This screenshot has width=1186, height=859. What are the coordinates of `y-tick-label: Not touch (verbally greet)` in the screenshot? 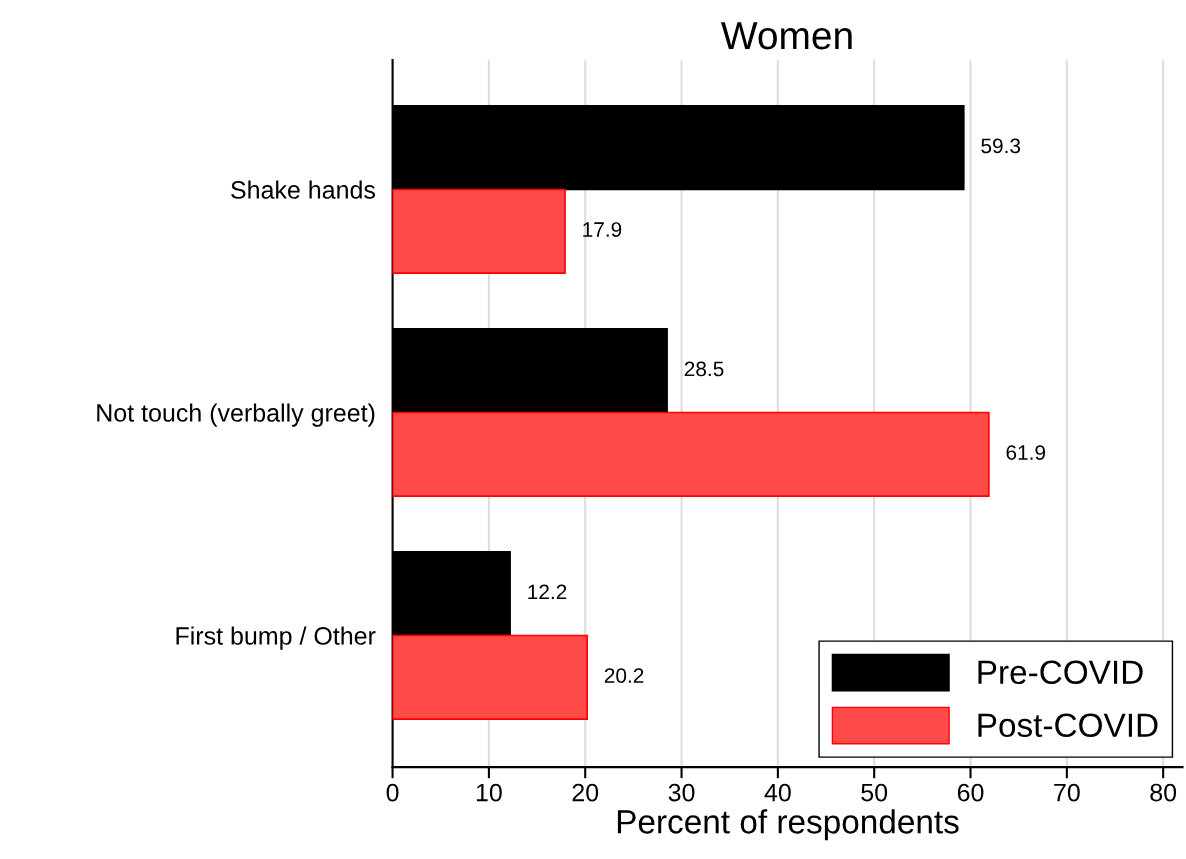 It's located at (236, 415).